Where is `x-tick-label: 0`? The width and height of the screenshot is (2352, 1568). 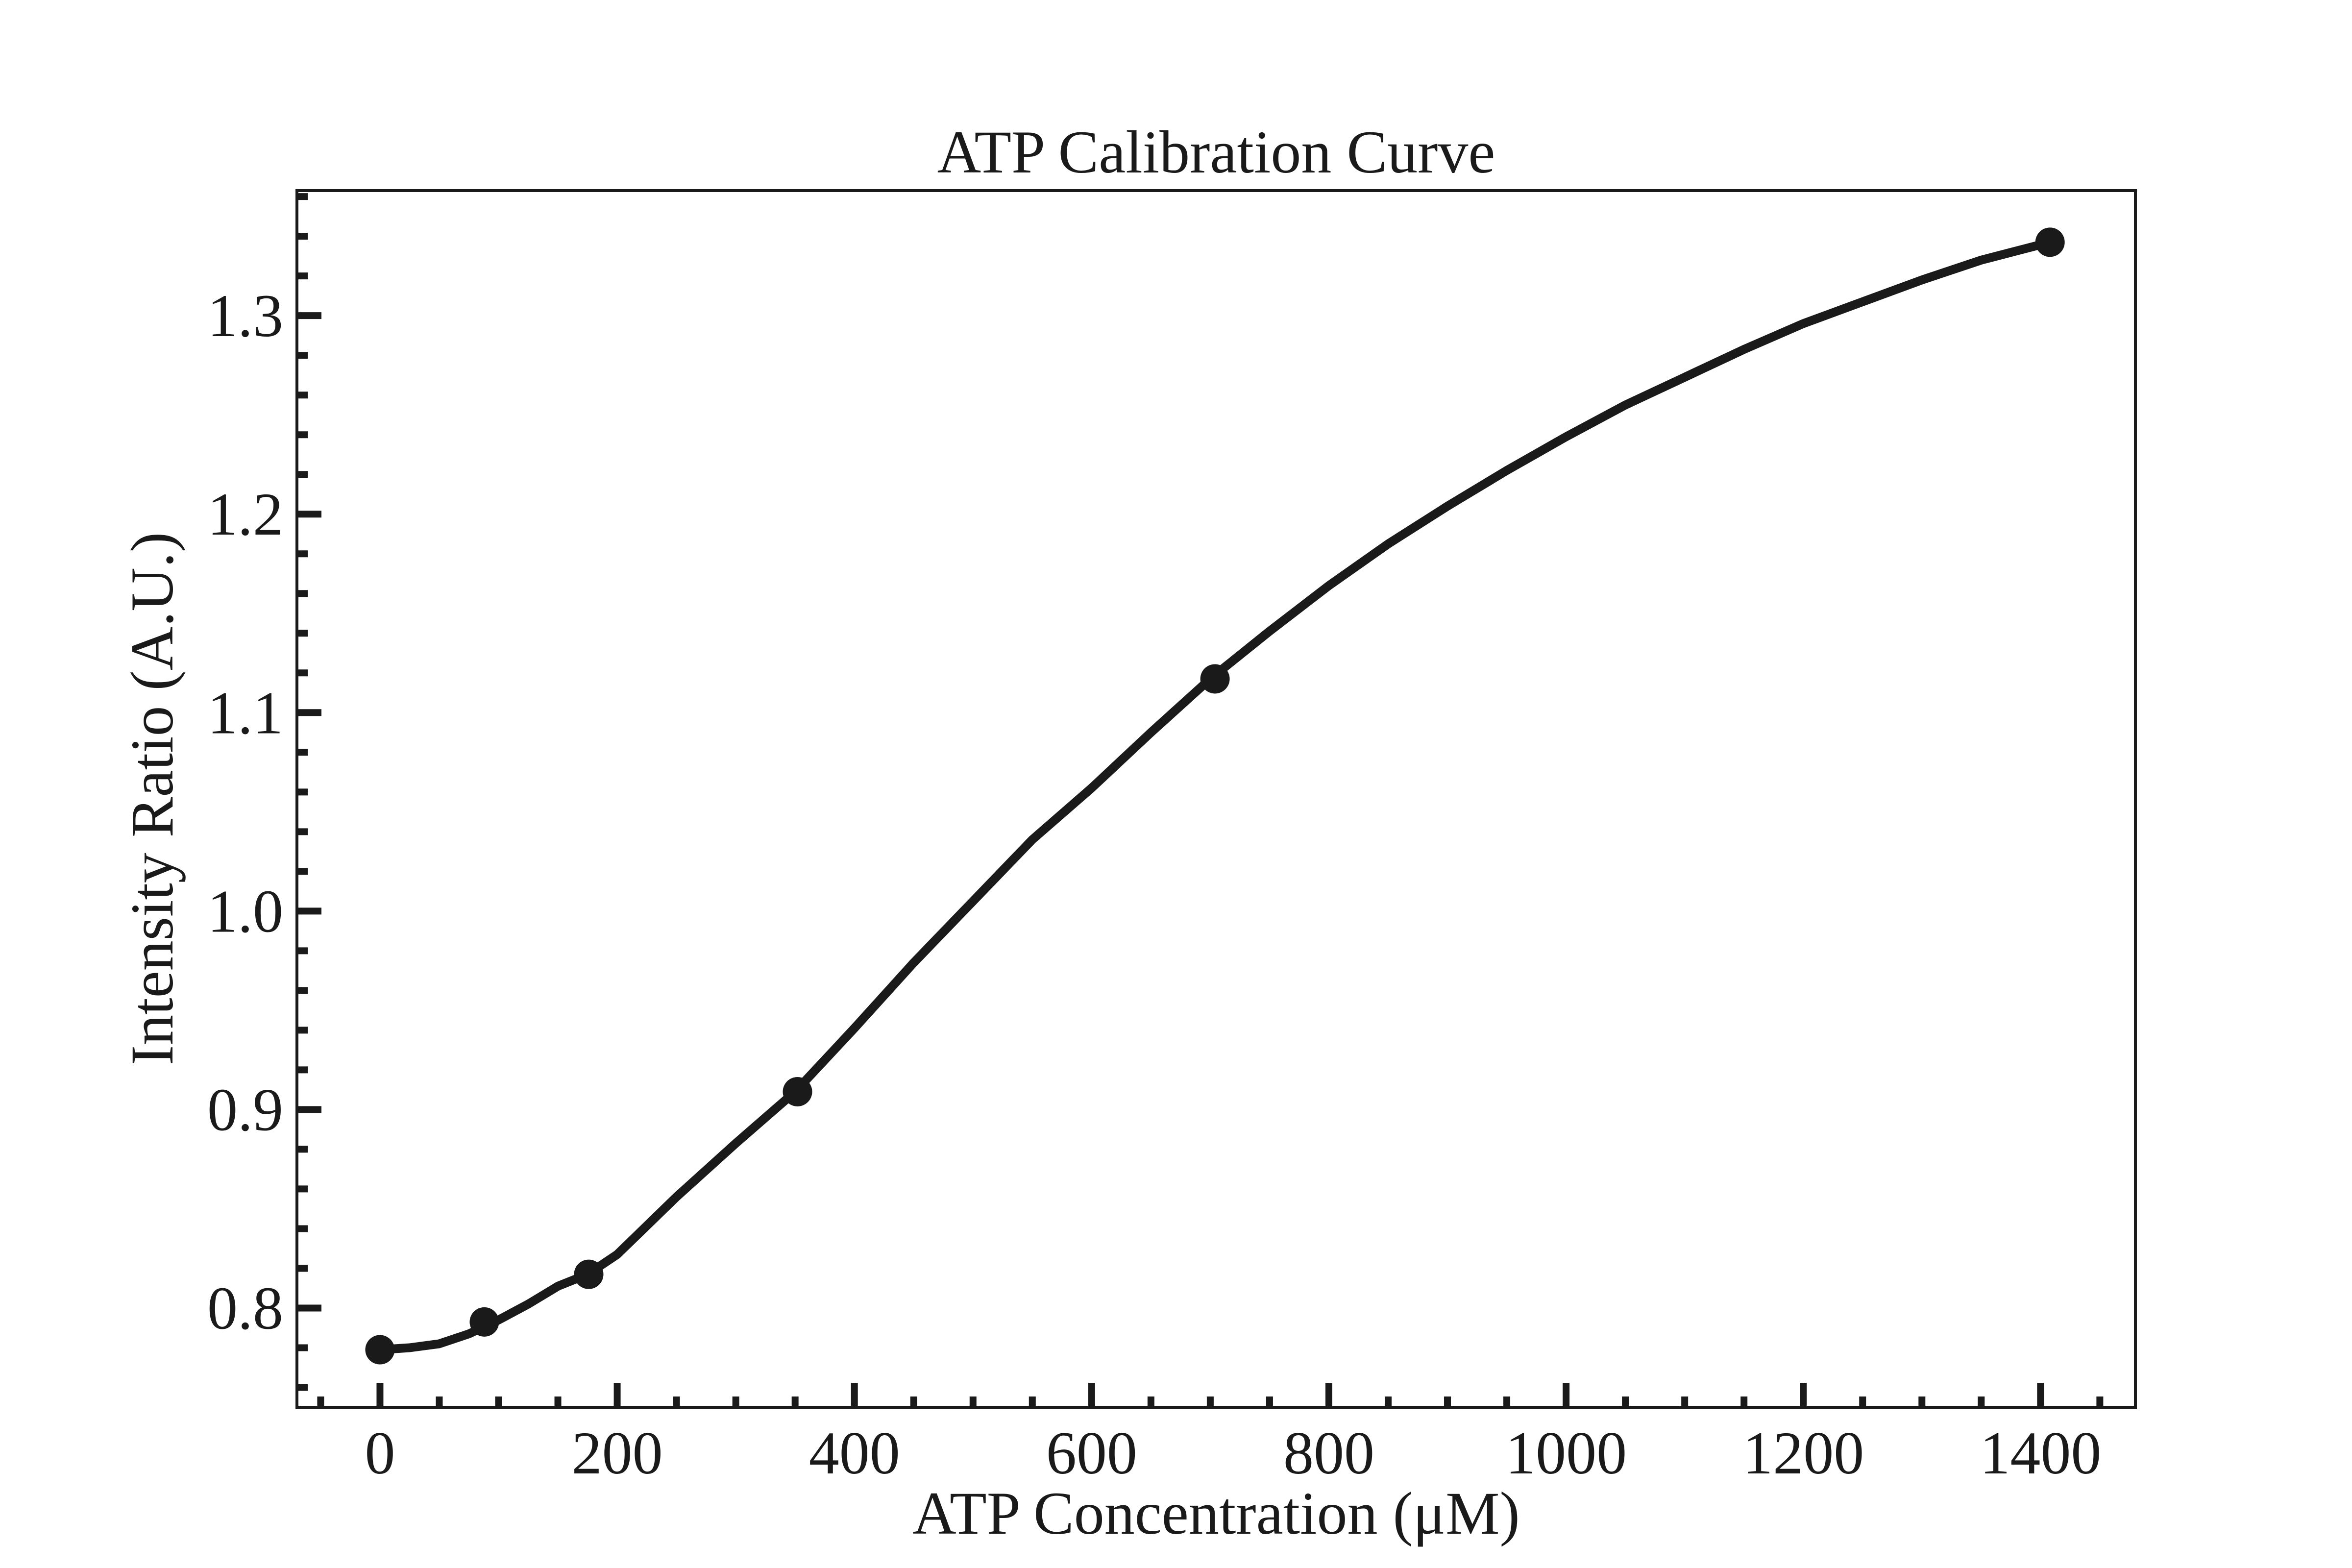 x-tick-label: 0 is located at coordinates (380, 1453).